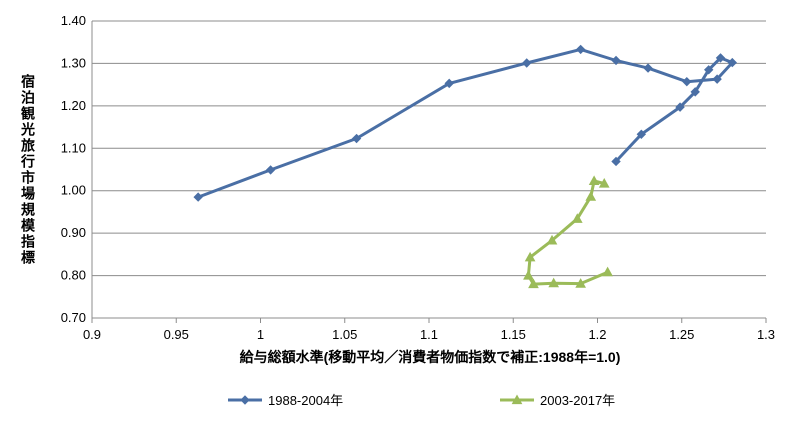 This screenshot has height=423, width=800. What do you see at coordinates (73, 232) in the screenshot?
I see `y-tick-label: 0.90` at bounding box center [73, 232].